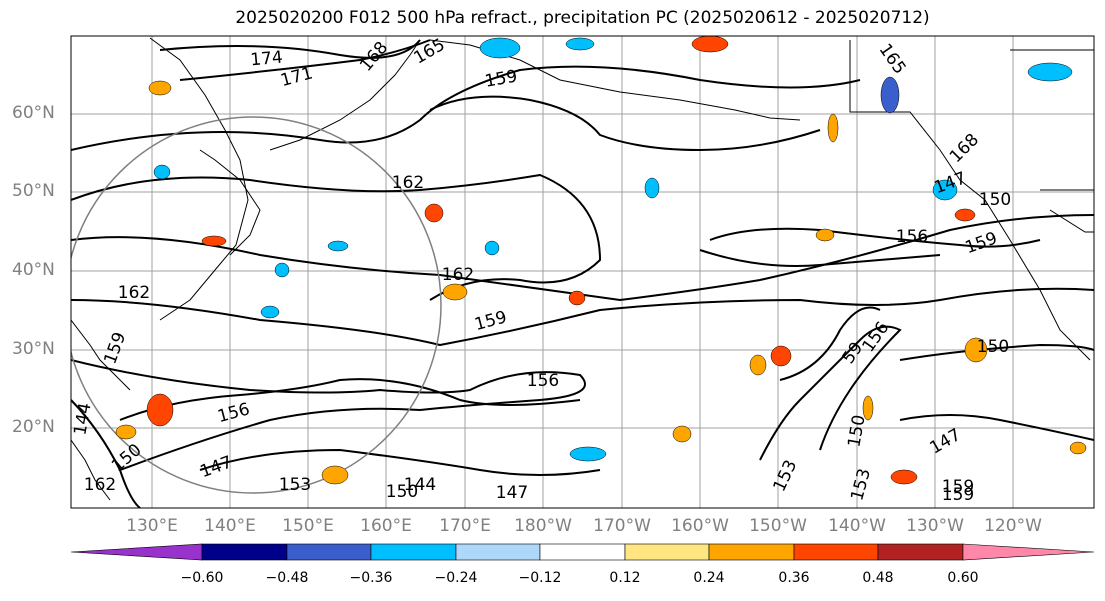  I want to click on latitude-label: 40°N, so click(33, 270).